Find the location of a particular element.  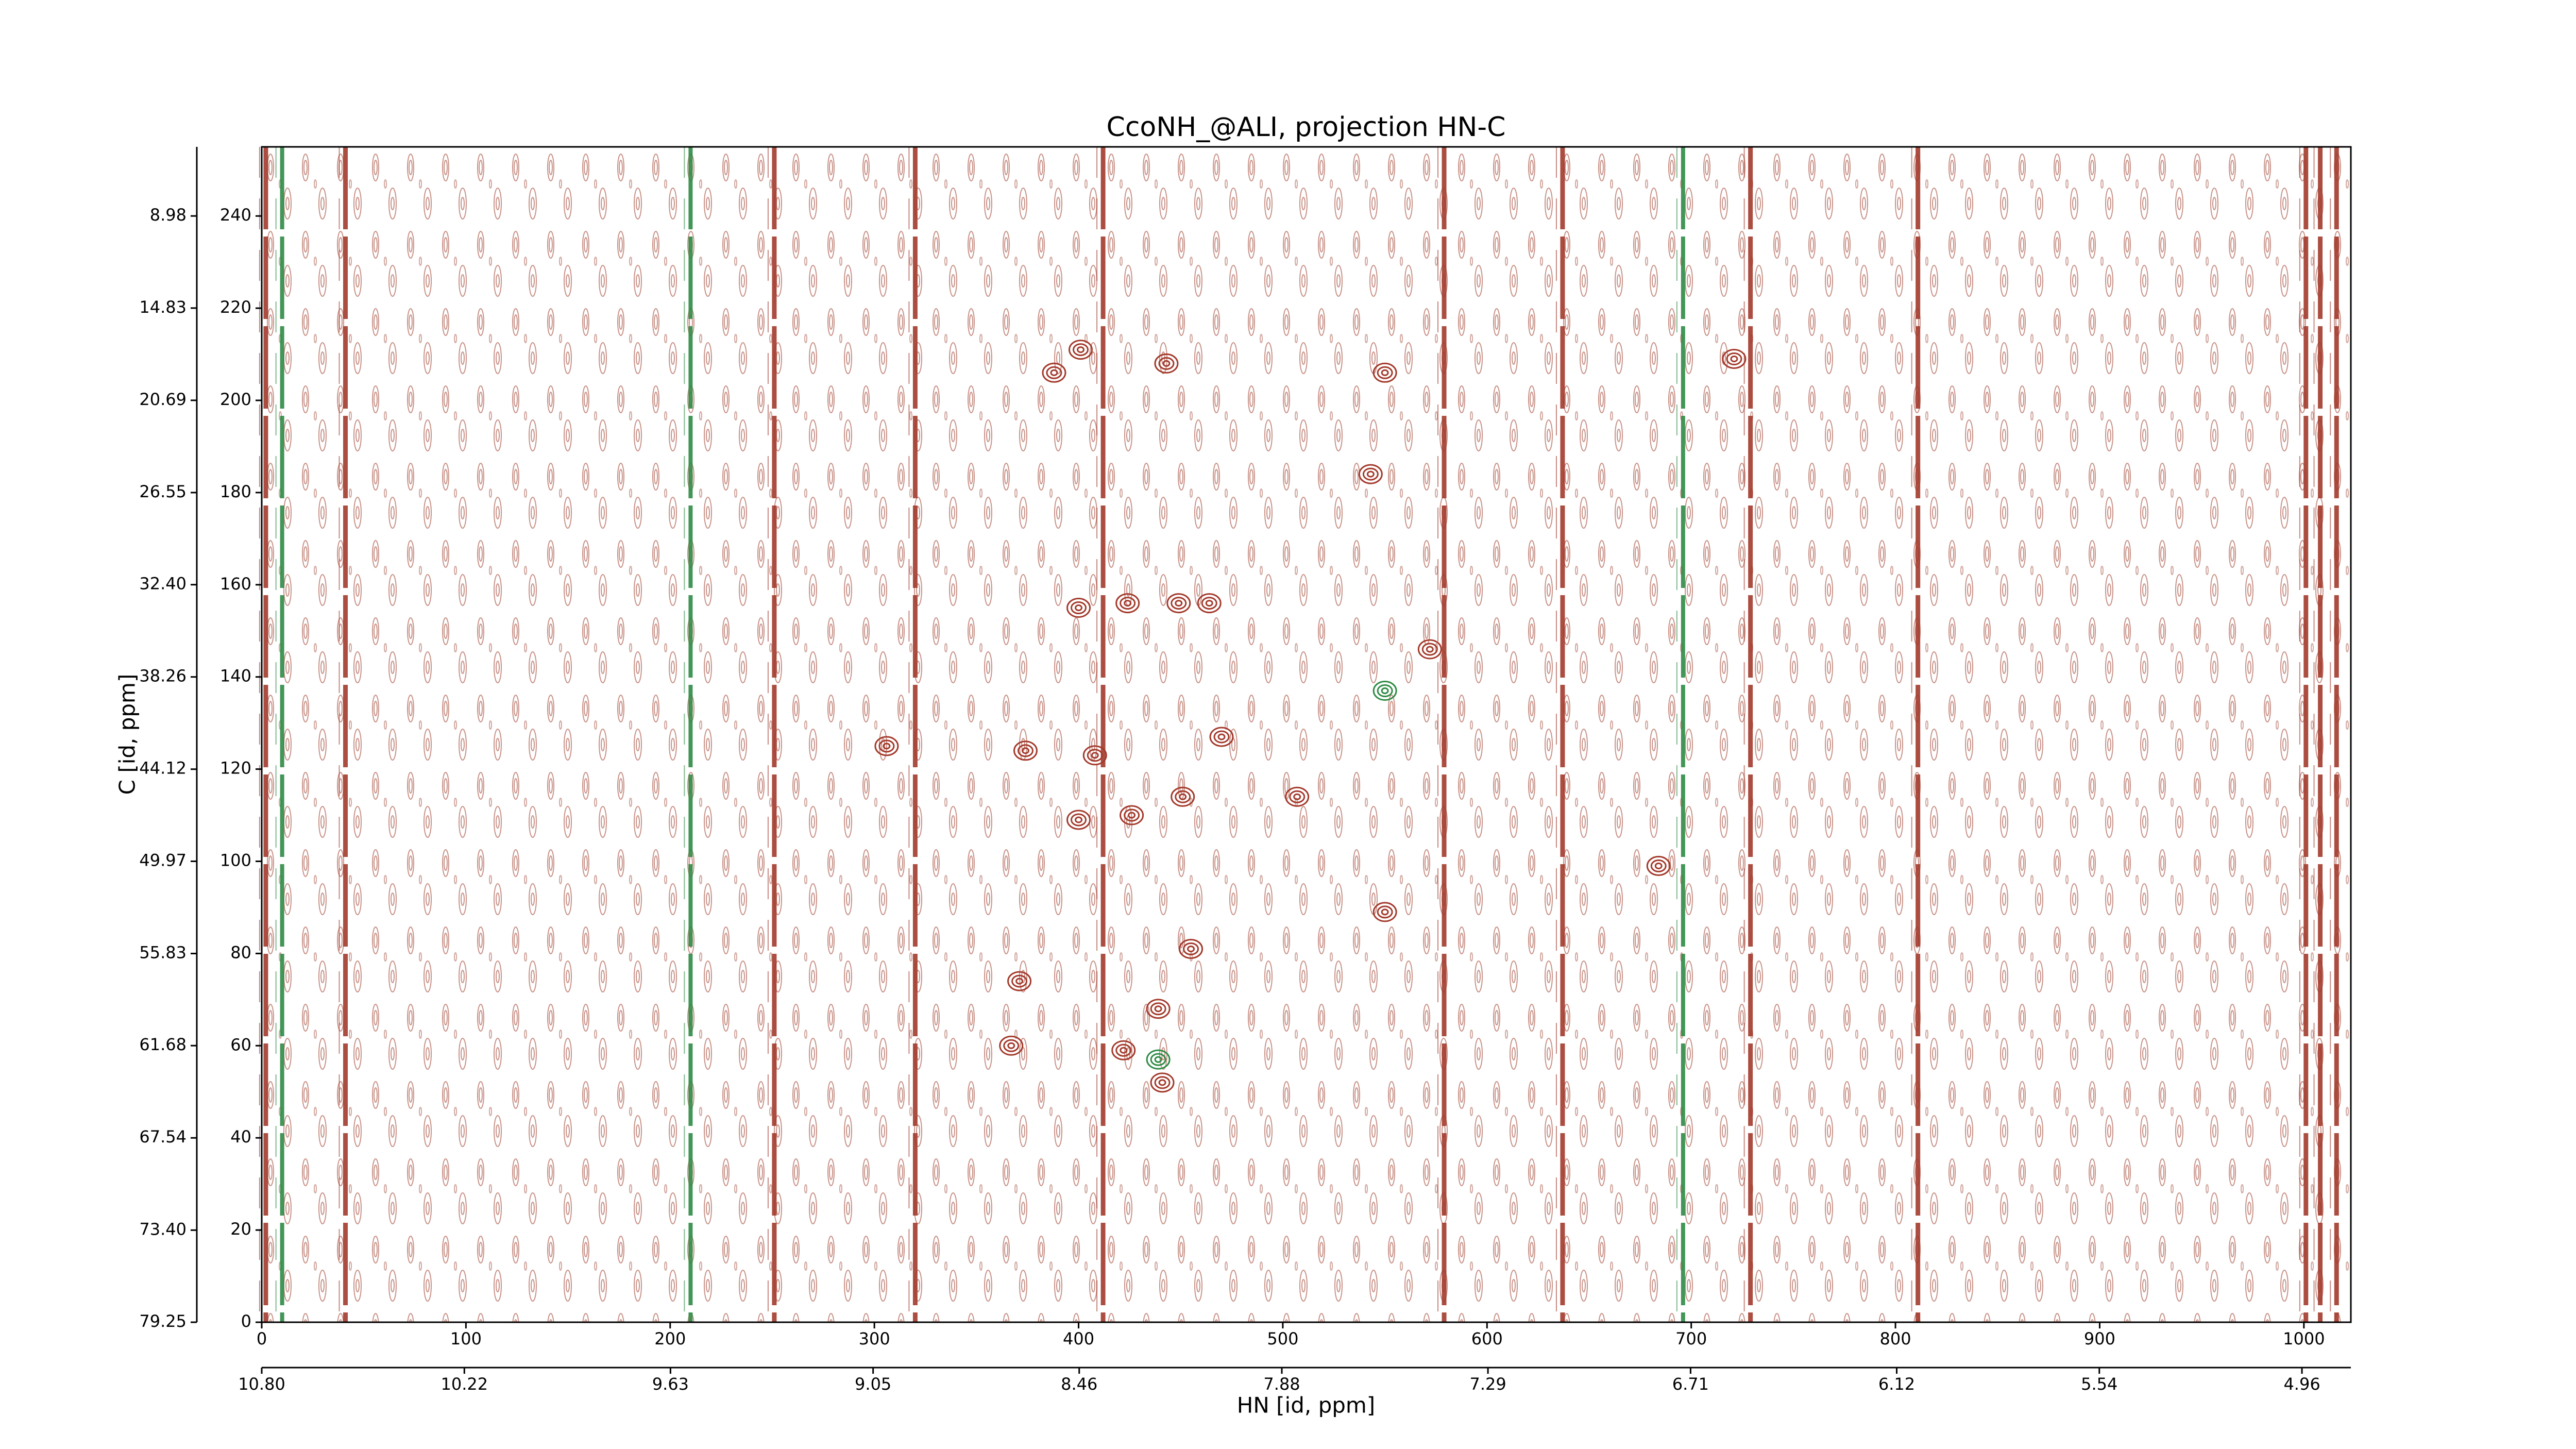

y2-tick-label: 79.25 is located at coordinates (163, 1321).